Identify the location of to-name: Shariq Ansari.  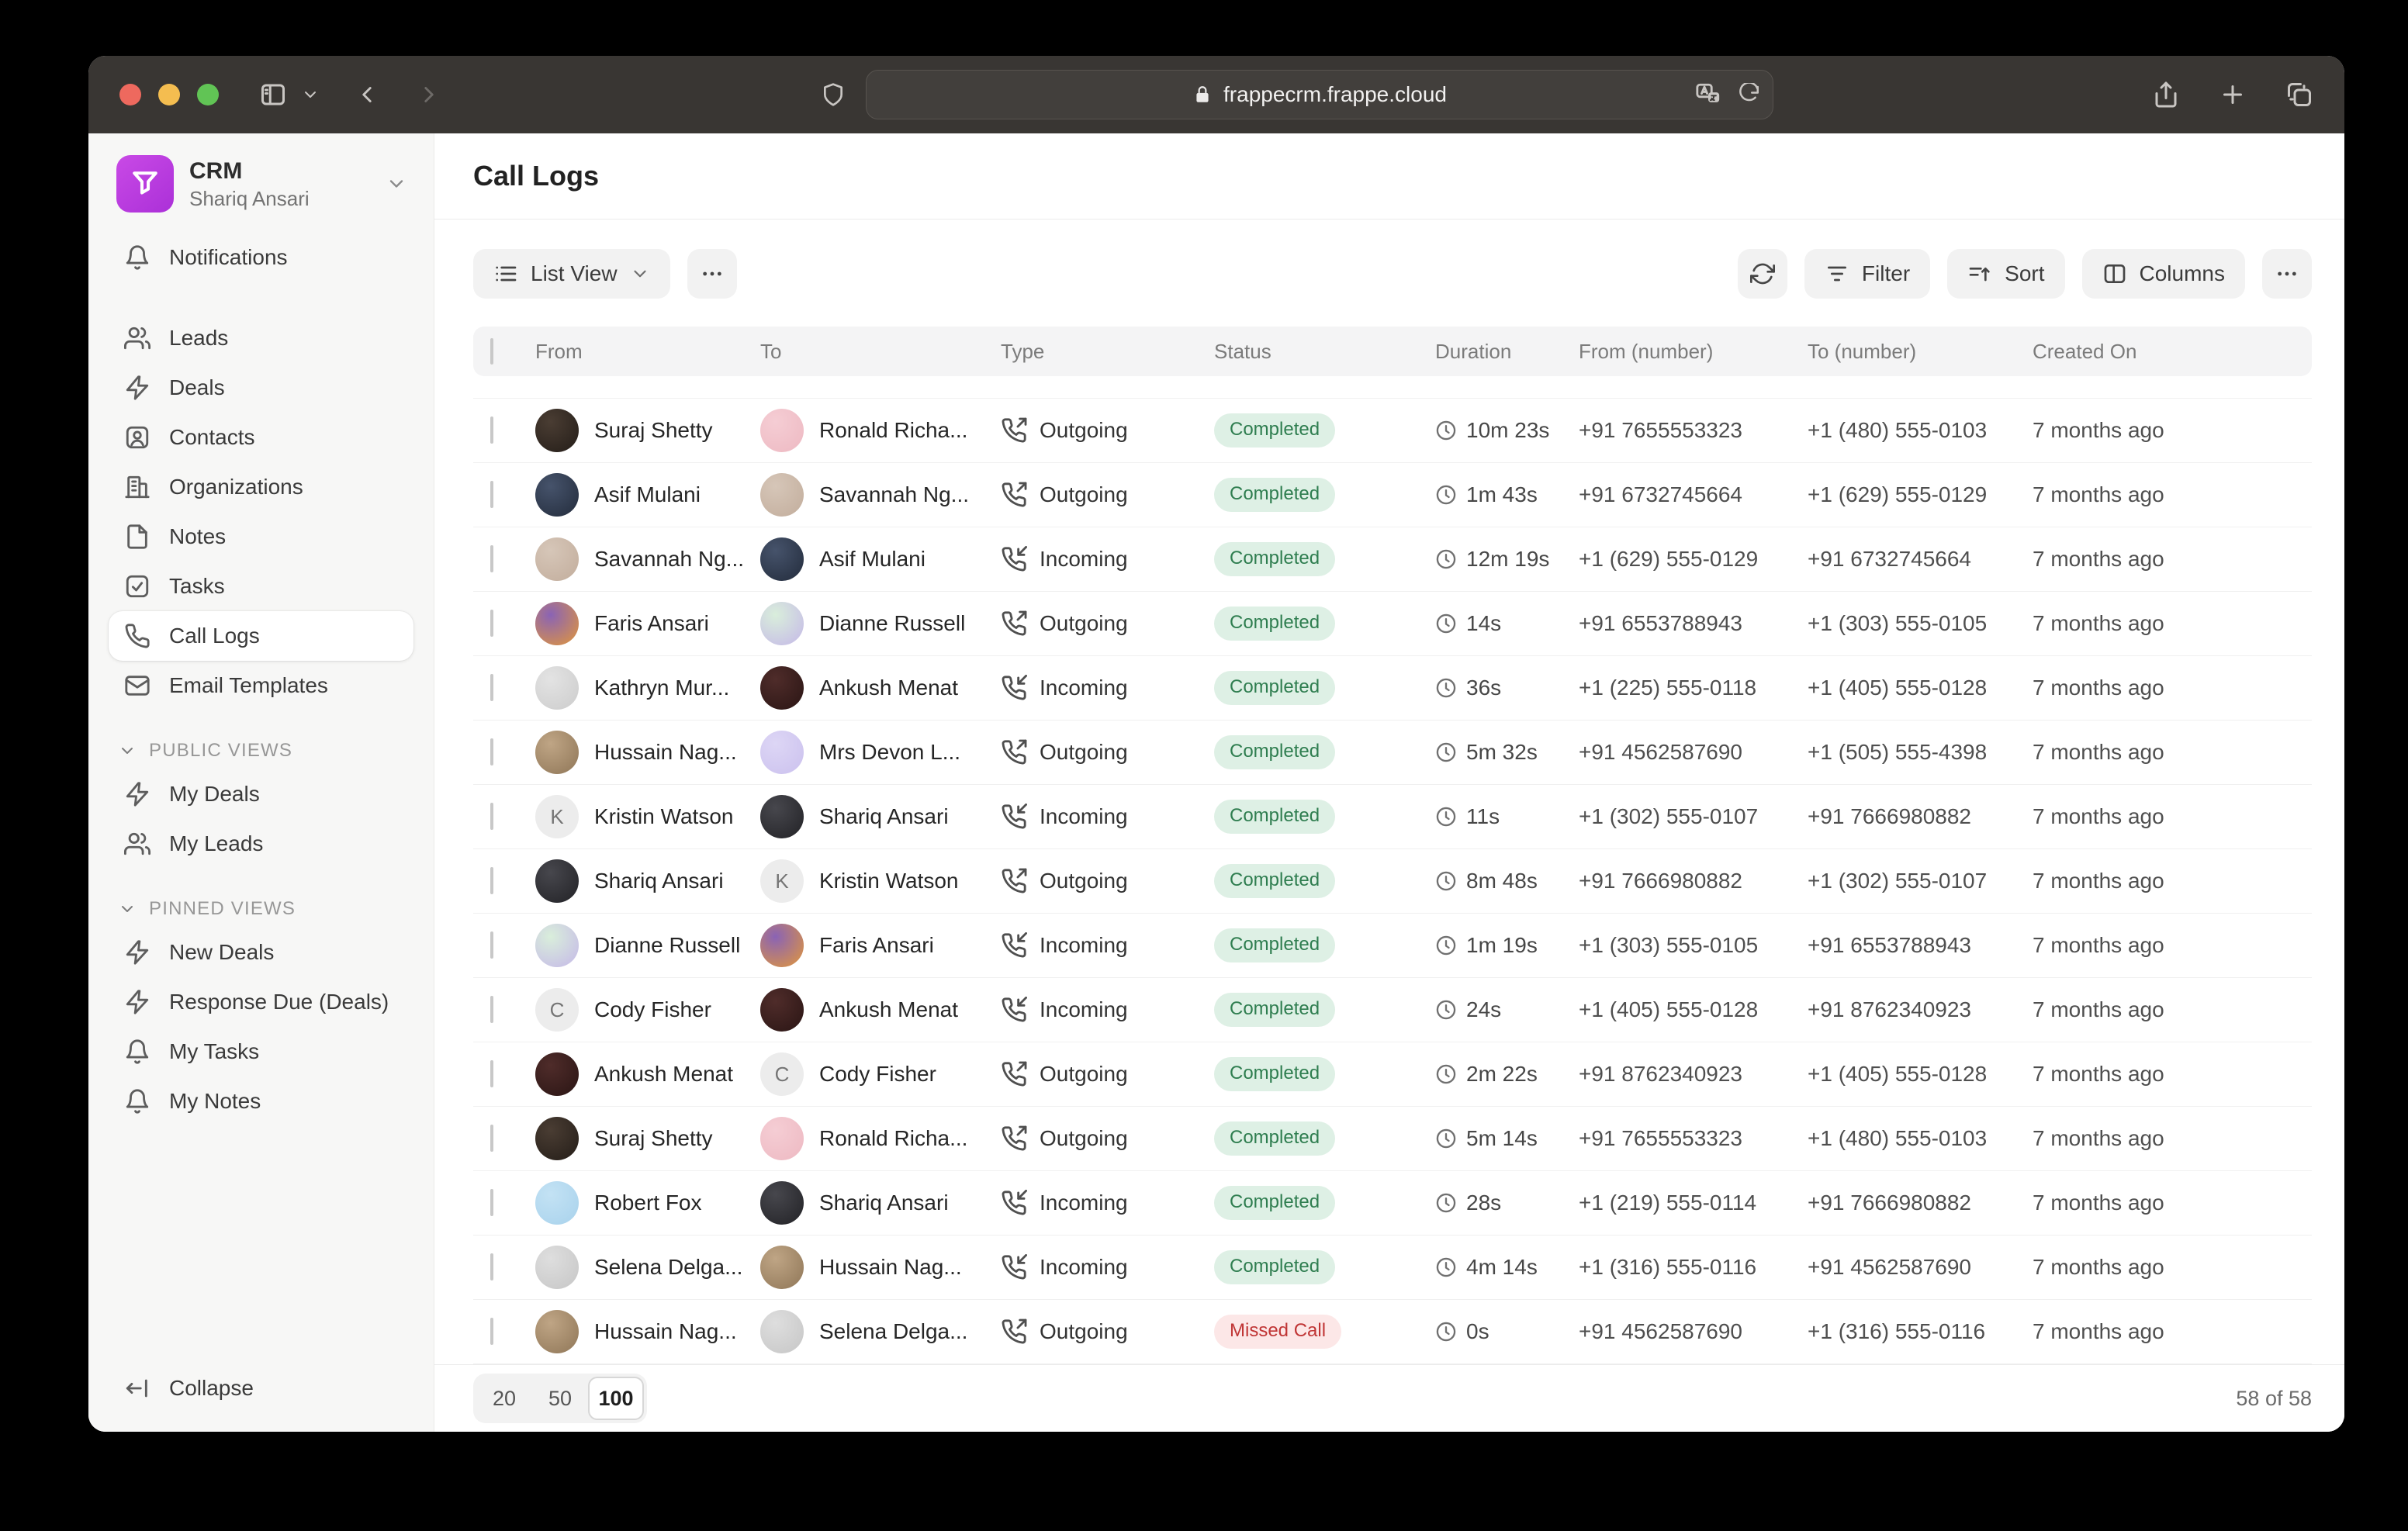
(884, 816).